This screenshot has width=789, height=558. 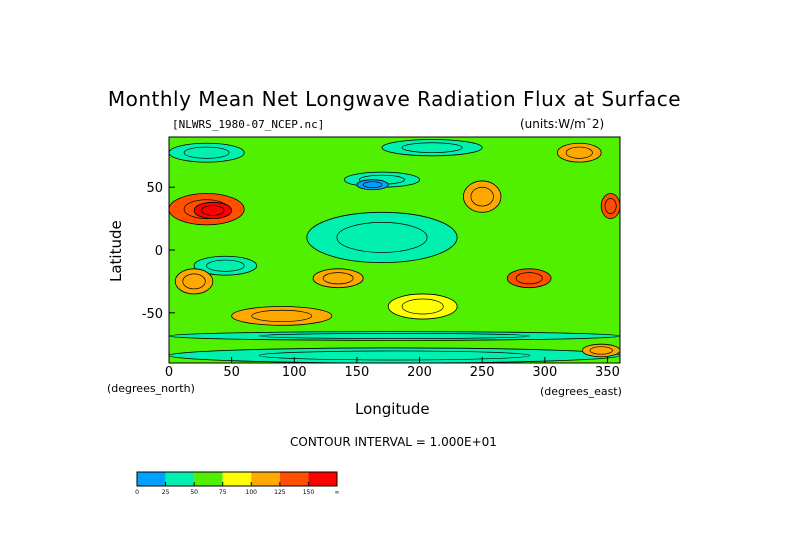 What do you see at coordinates (223, 492) in the screenshot?
I see `colorbar-label: 75` at bounding box center [223, 492].